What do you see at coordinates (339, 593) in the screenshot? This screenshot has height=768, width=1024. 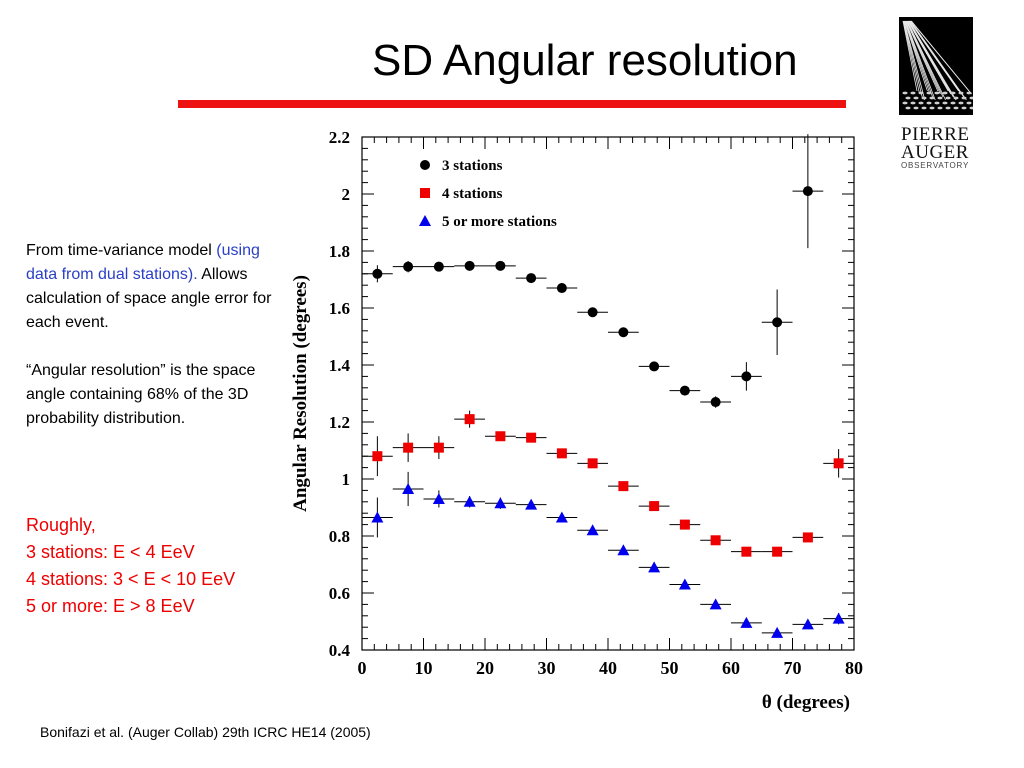 I see `y-tick-label: 0.6` at bounding box center [339, 593].